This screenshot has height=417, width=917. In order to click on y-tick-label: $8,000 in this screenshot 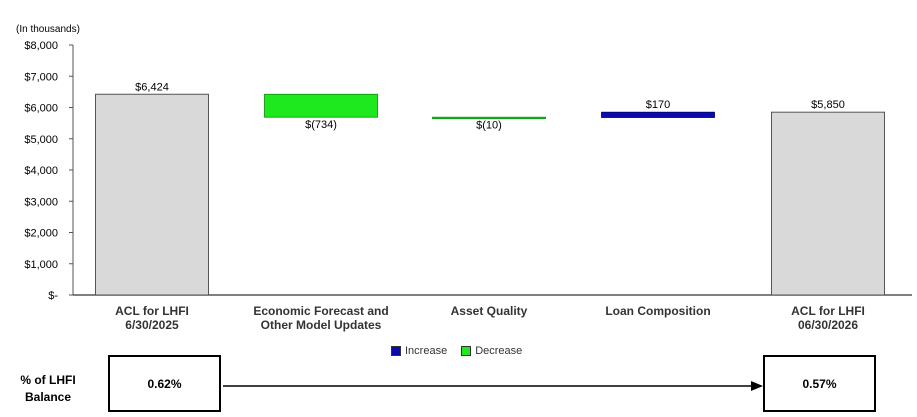, I will do `click(41, 46)`.